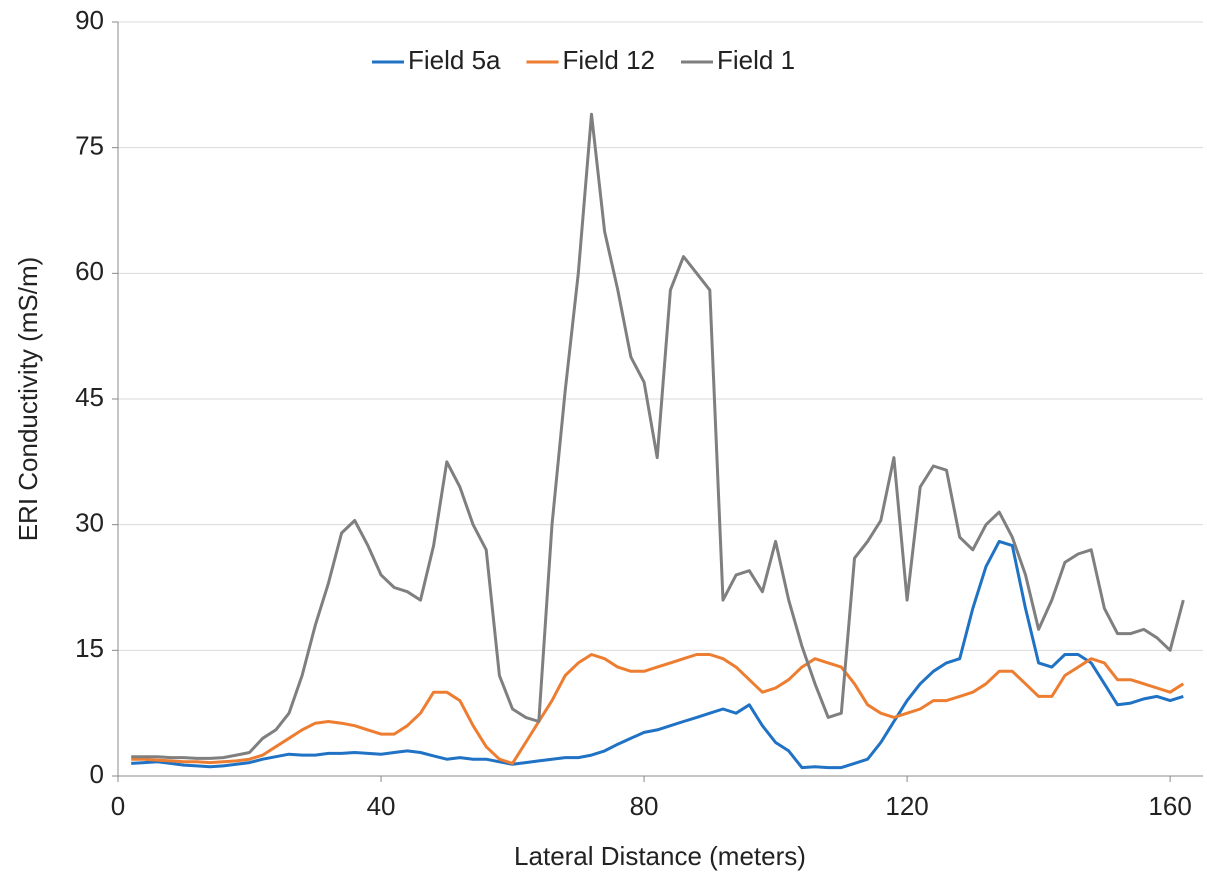 The image size is (1207, 877). I want to click on x-tick-label: 80, so click(644, 806).